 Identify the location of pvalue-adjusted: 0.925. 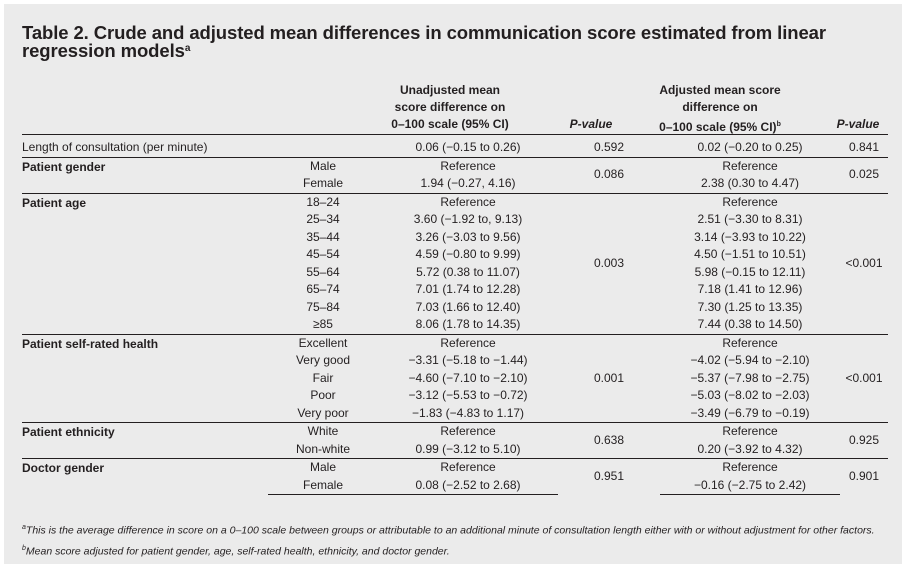
(864, 440).